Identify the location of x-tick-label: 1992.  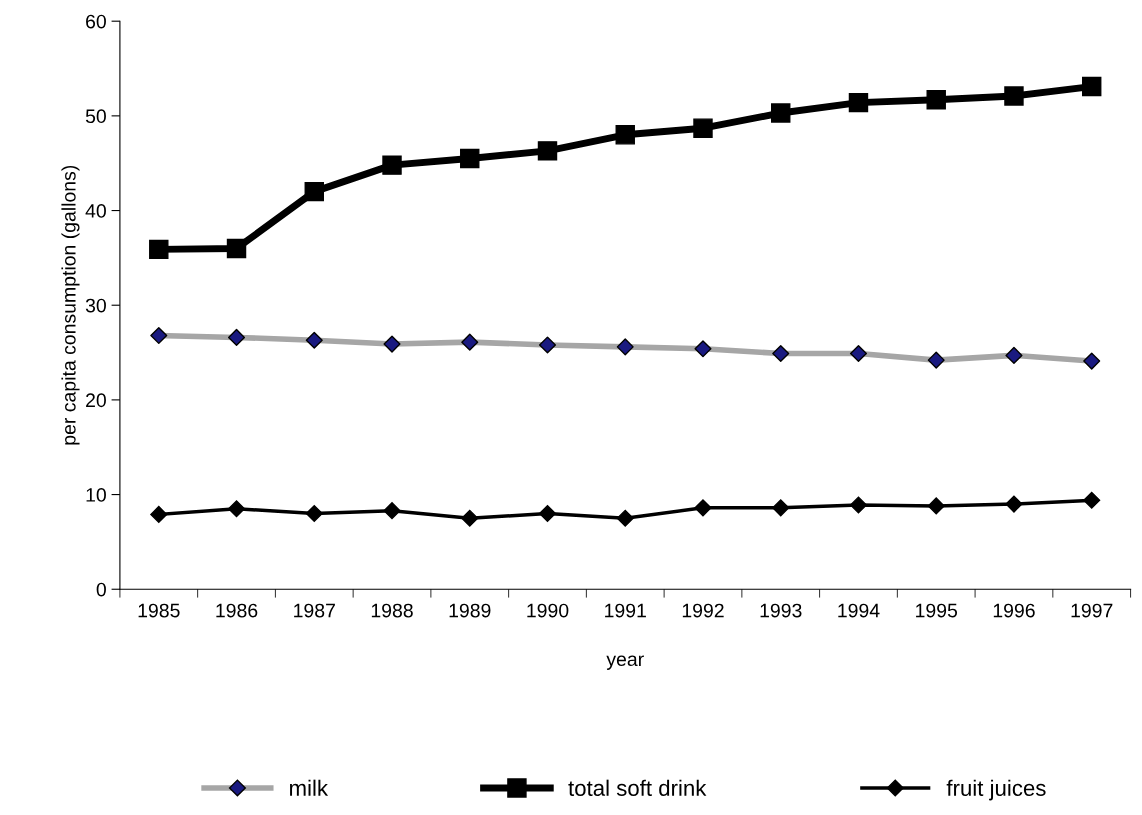
(703, 610).